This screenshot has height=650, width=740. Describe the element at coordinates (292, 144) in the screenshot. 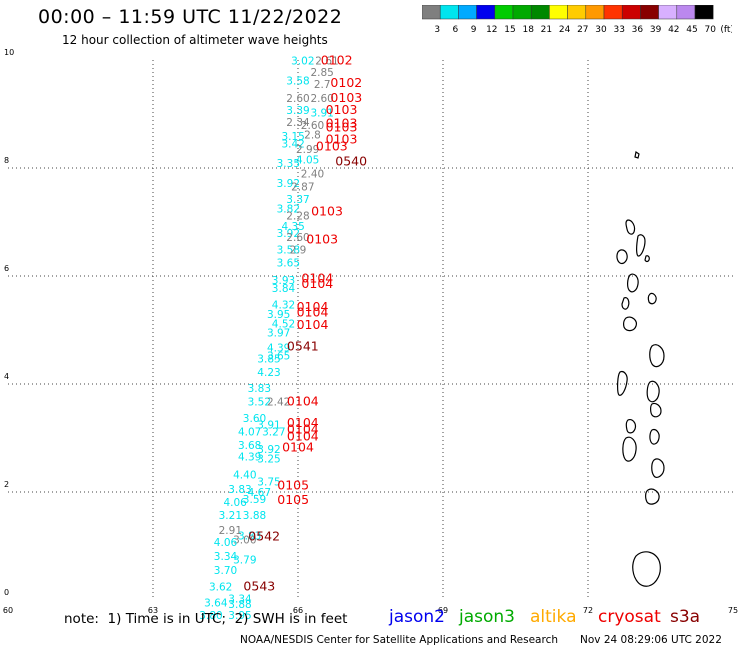

I see `wave-height-label: 3.42` at that location.